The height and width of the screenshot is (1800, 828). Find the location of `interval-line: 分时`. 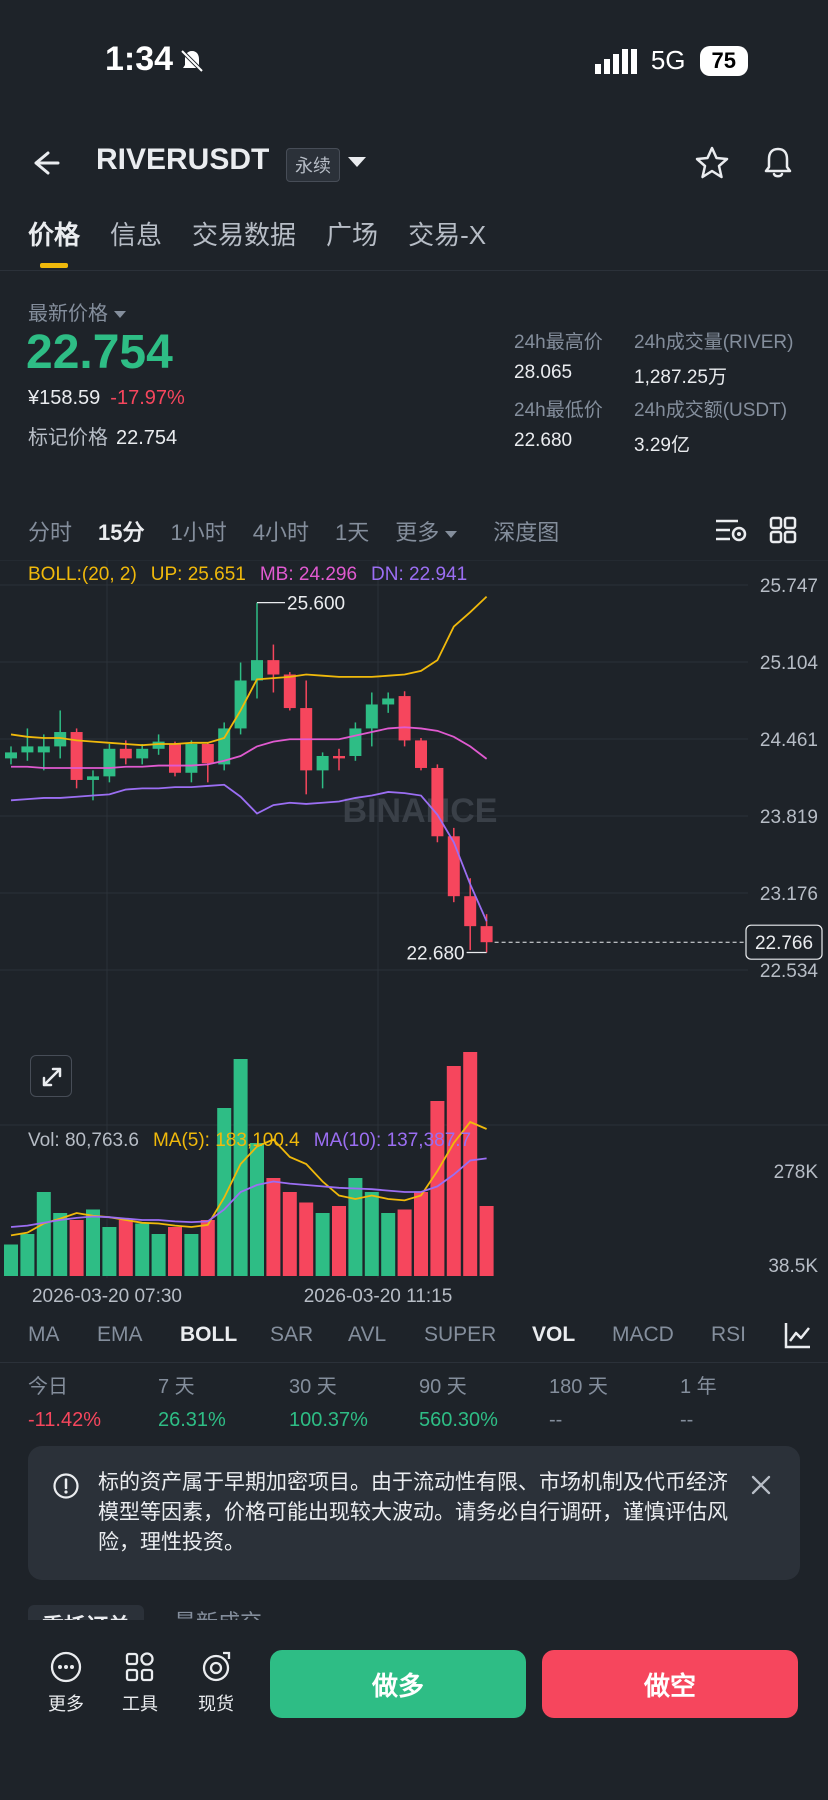

interval-line: 分时 is located at coordinates (50, 532).